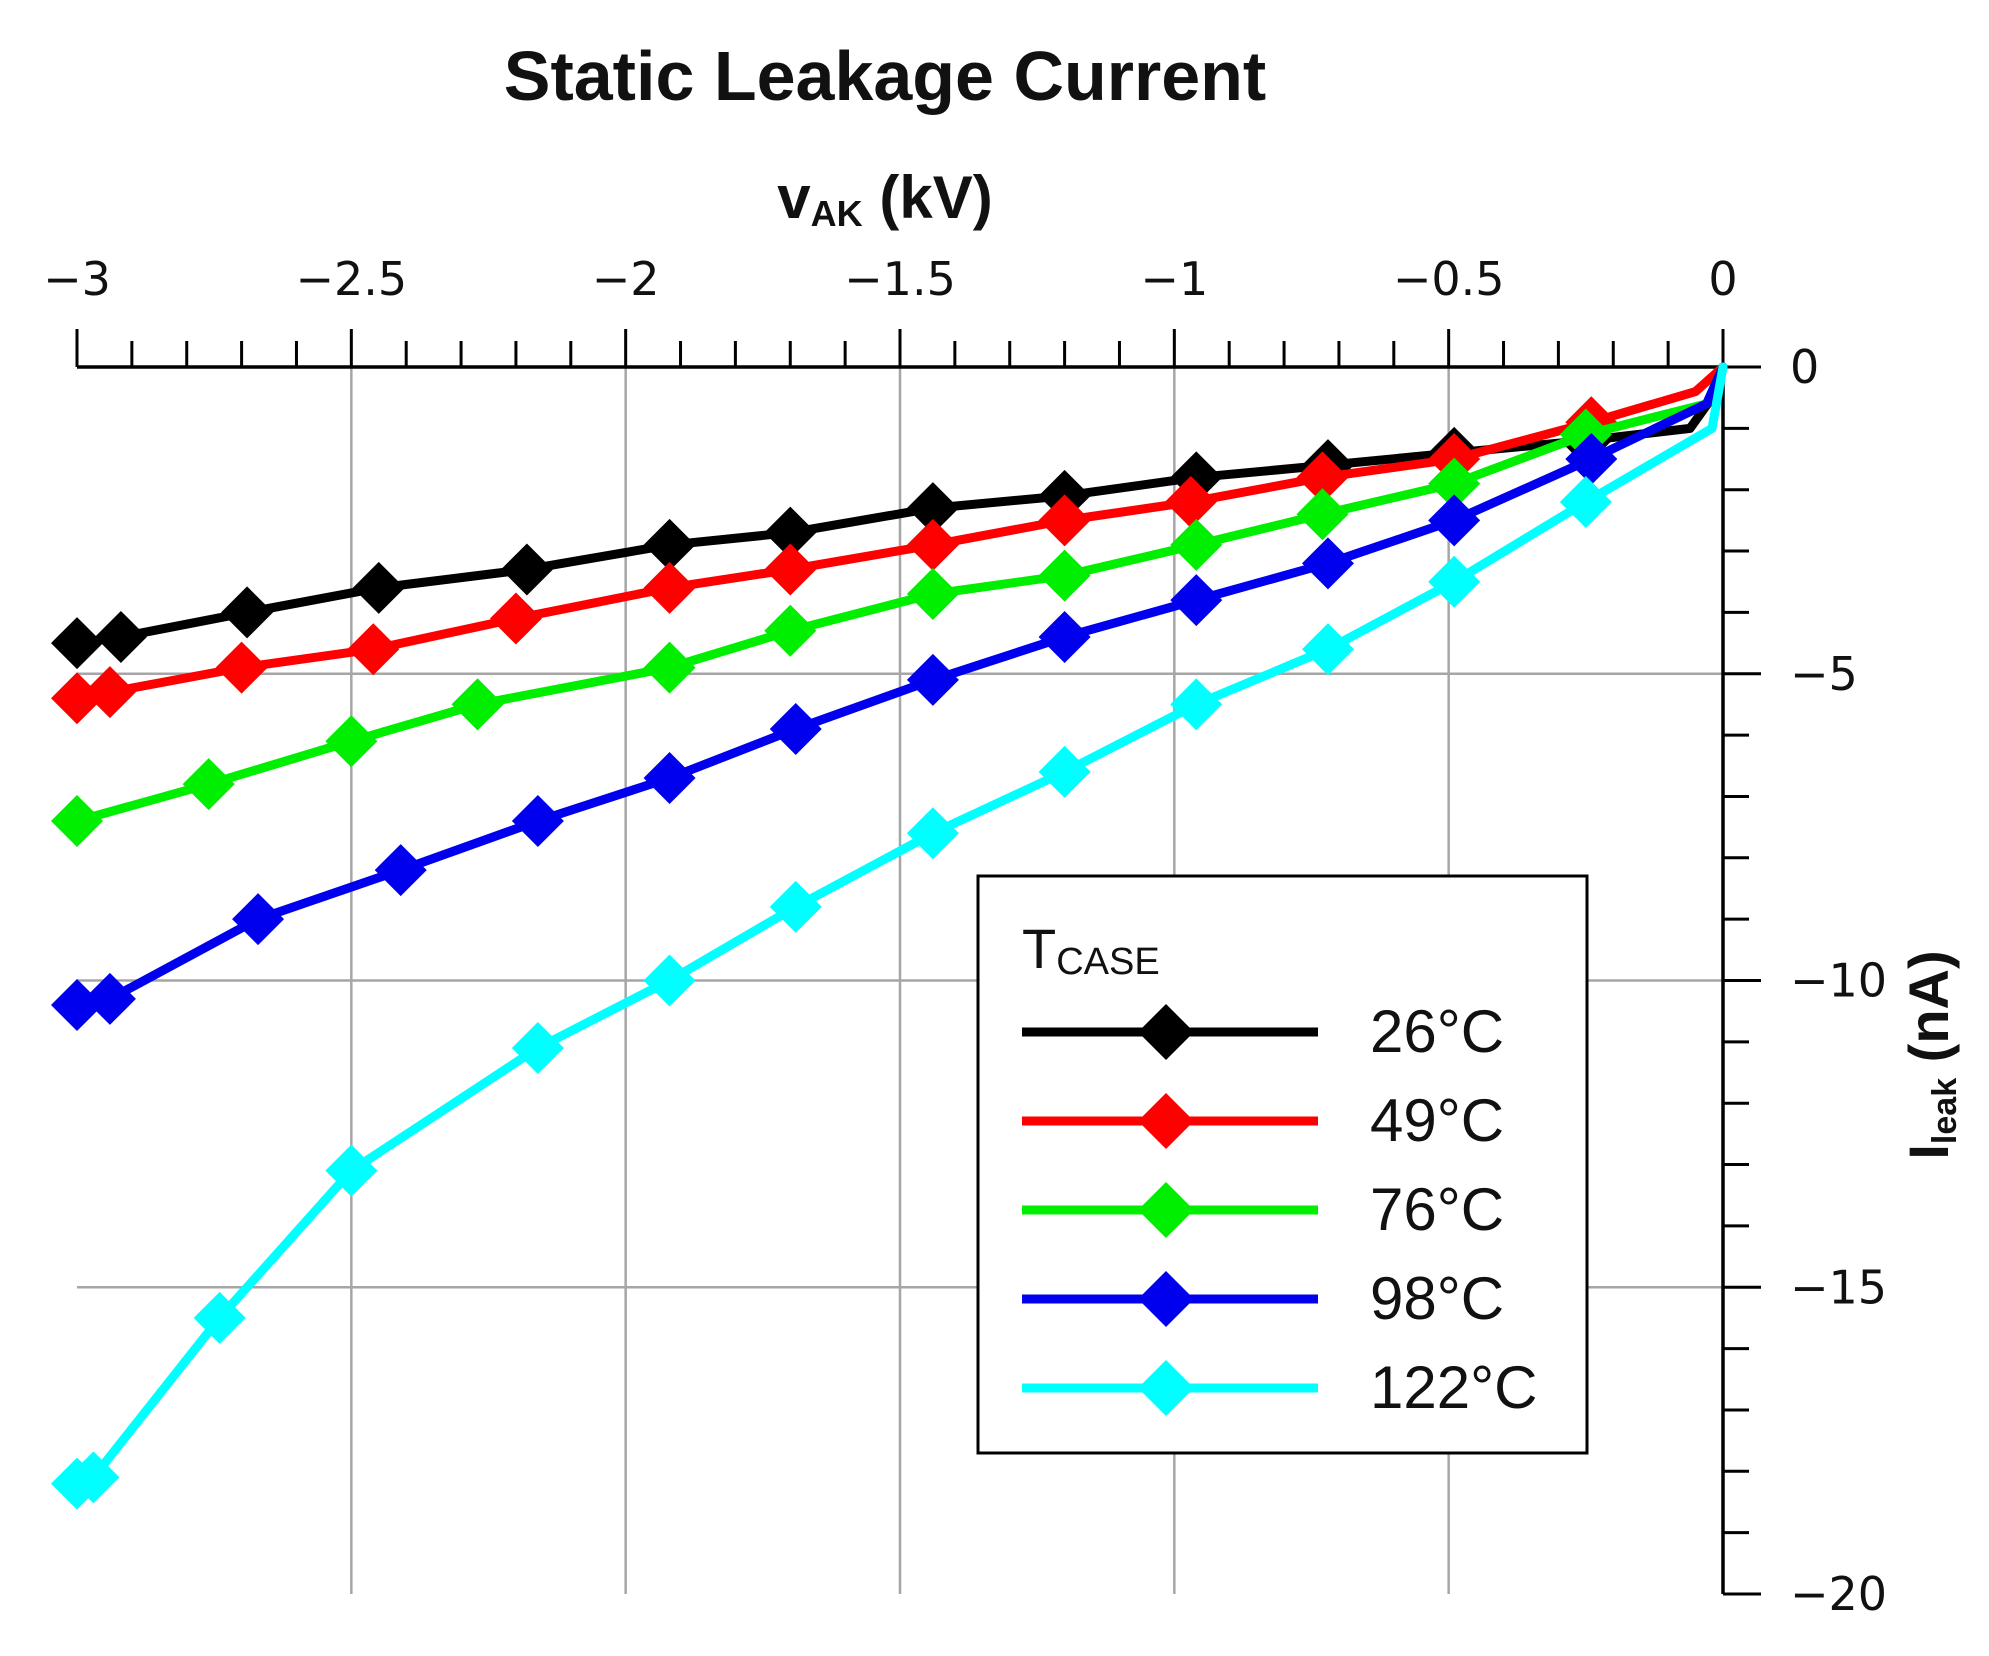 Image resolution: width=1989 pixels, height=1656 pixels. What do you see at coordinates (1039, 948) in the screenshot?
I see `legend-title-main: T` at bounding box center [1039, 948].